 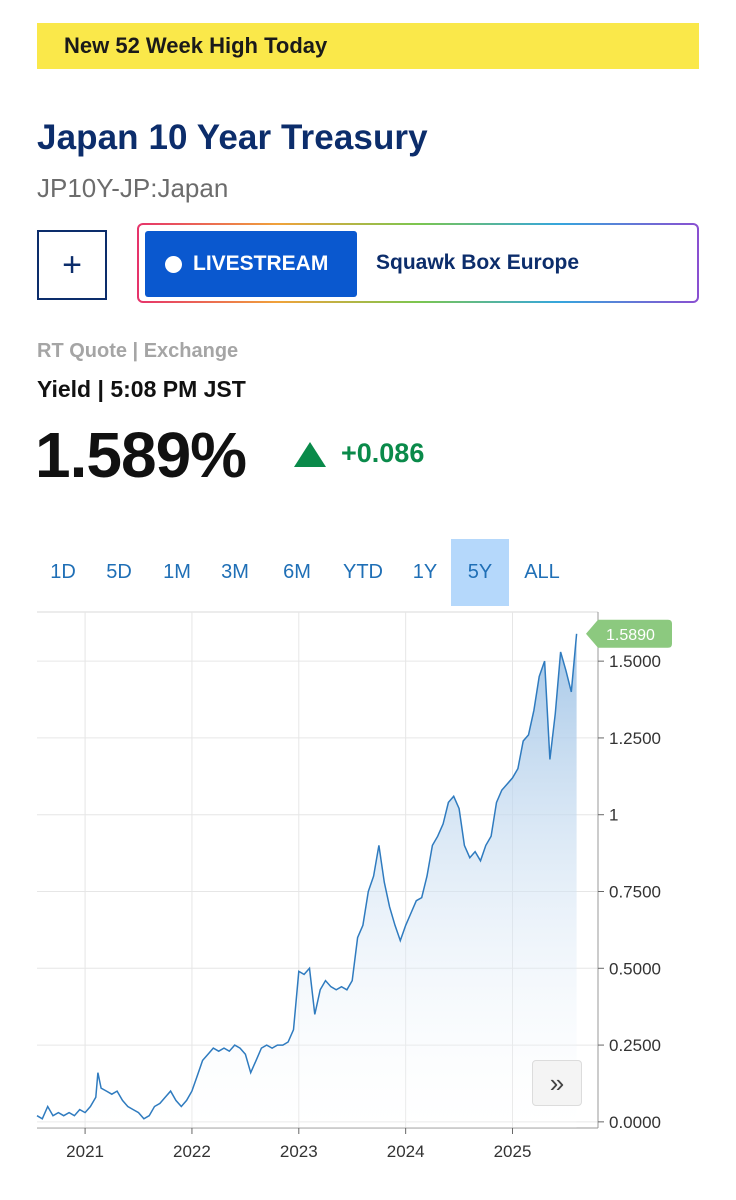 I want to click on y-tick-label: 0.2500, so click(x=635, y=1045).